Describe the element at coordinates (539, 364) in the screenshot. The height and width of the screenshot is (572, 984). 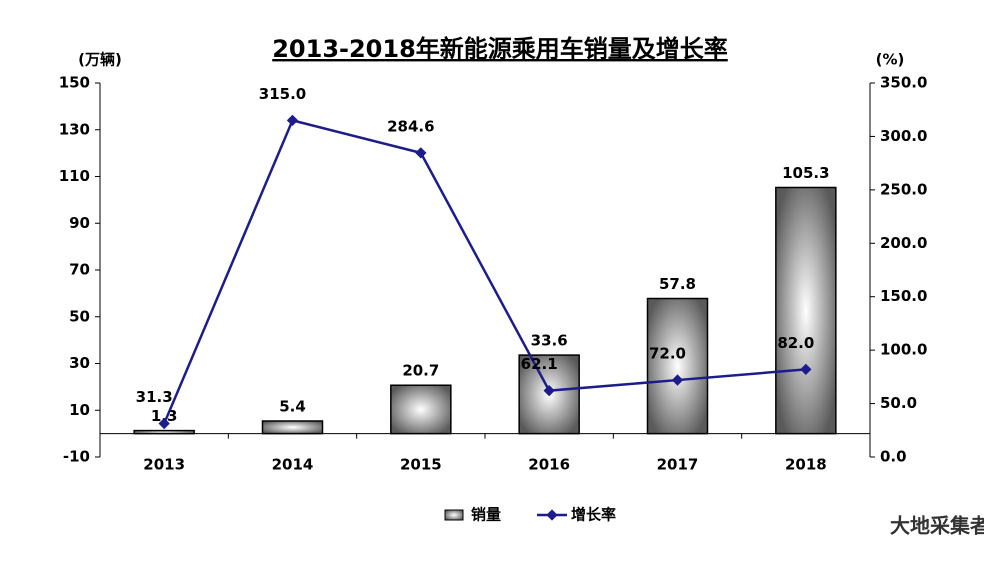
I see `line-value-label: 62.1` at that location.